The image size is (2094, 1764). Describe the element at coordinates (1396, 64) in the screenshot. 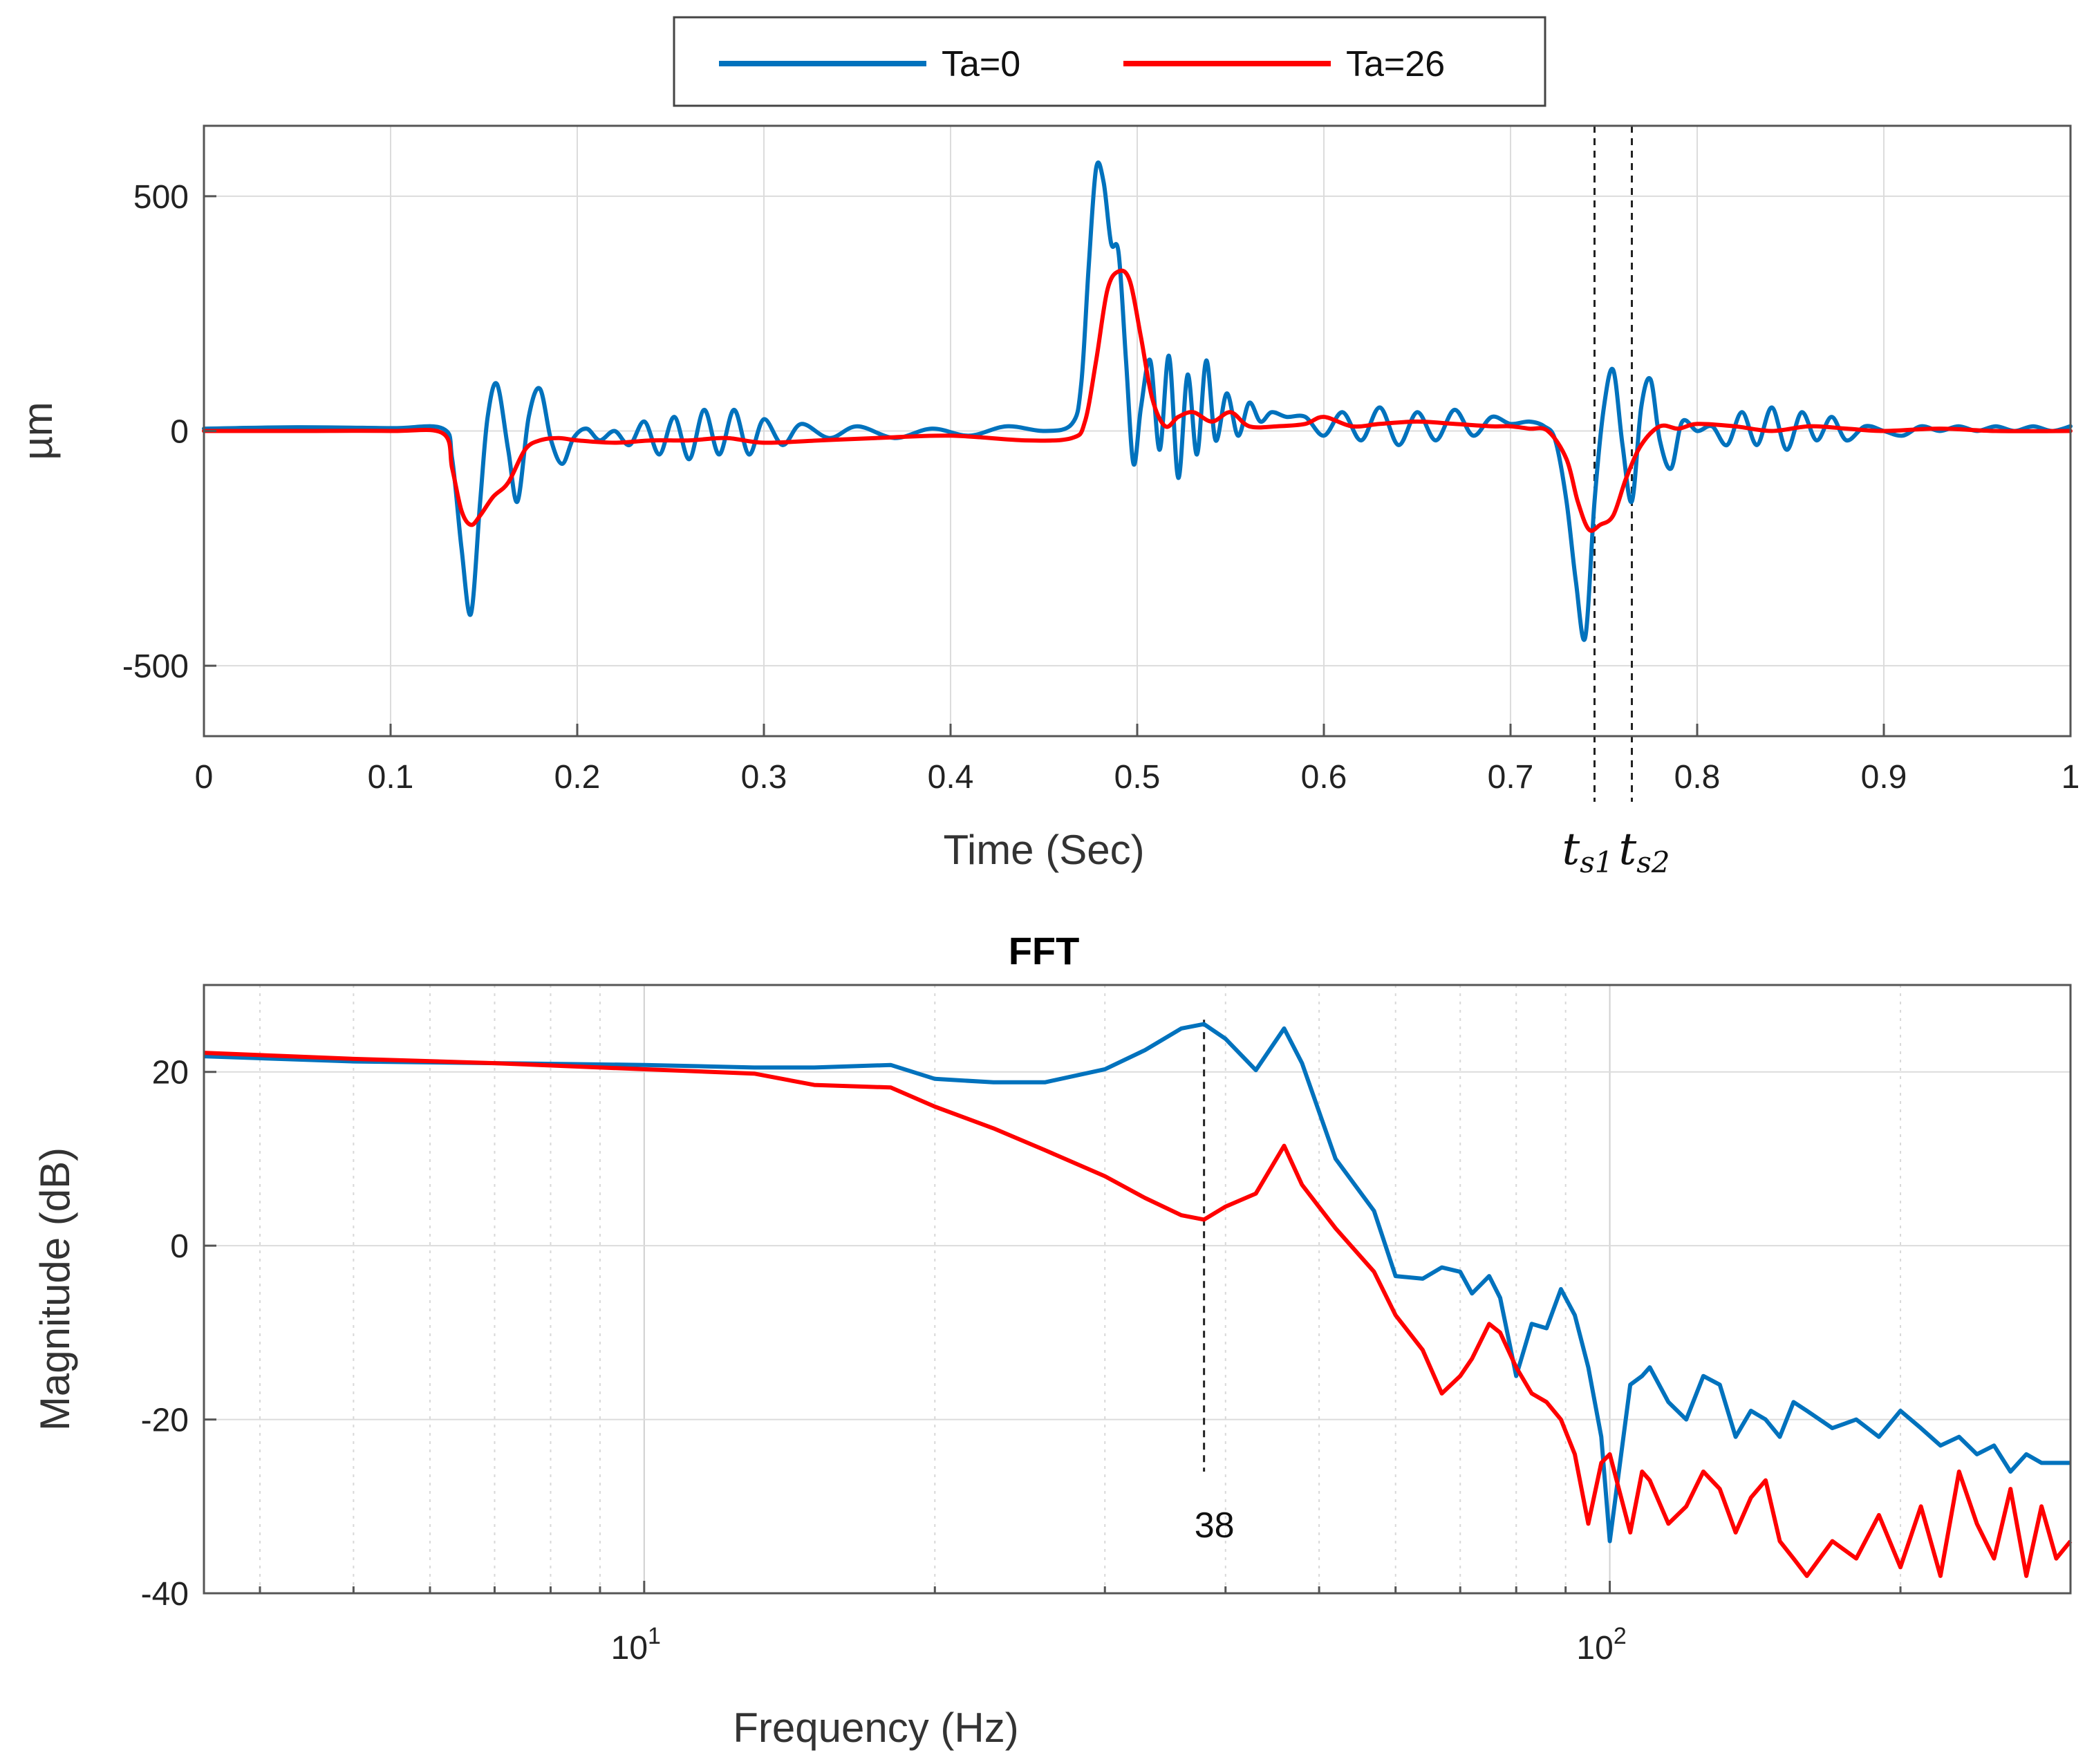

I see `legend-label-ta26: Ta=26` at that location.